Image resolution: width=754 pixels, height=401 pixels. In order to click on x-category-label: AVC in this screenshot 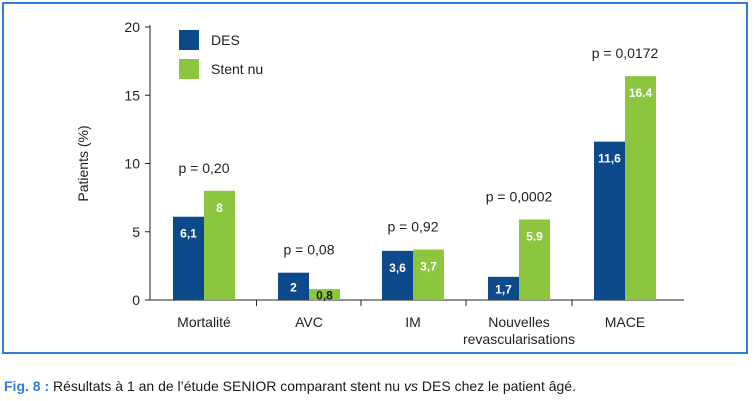, I will do `click(309, 322)`.